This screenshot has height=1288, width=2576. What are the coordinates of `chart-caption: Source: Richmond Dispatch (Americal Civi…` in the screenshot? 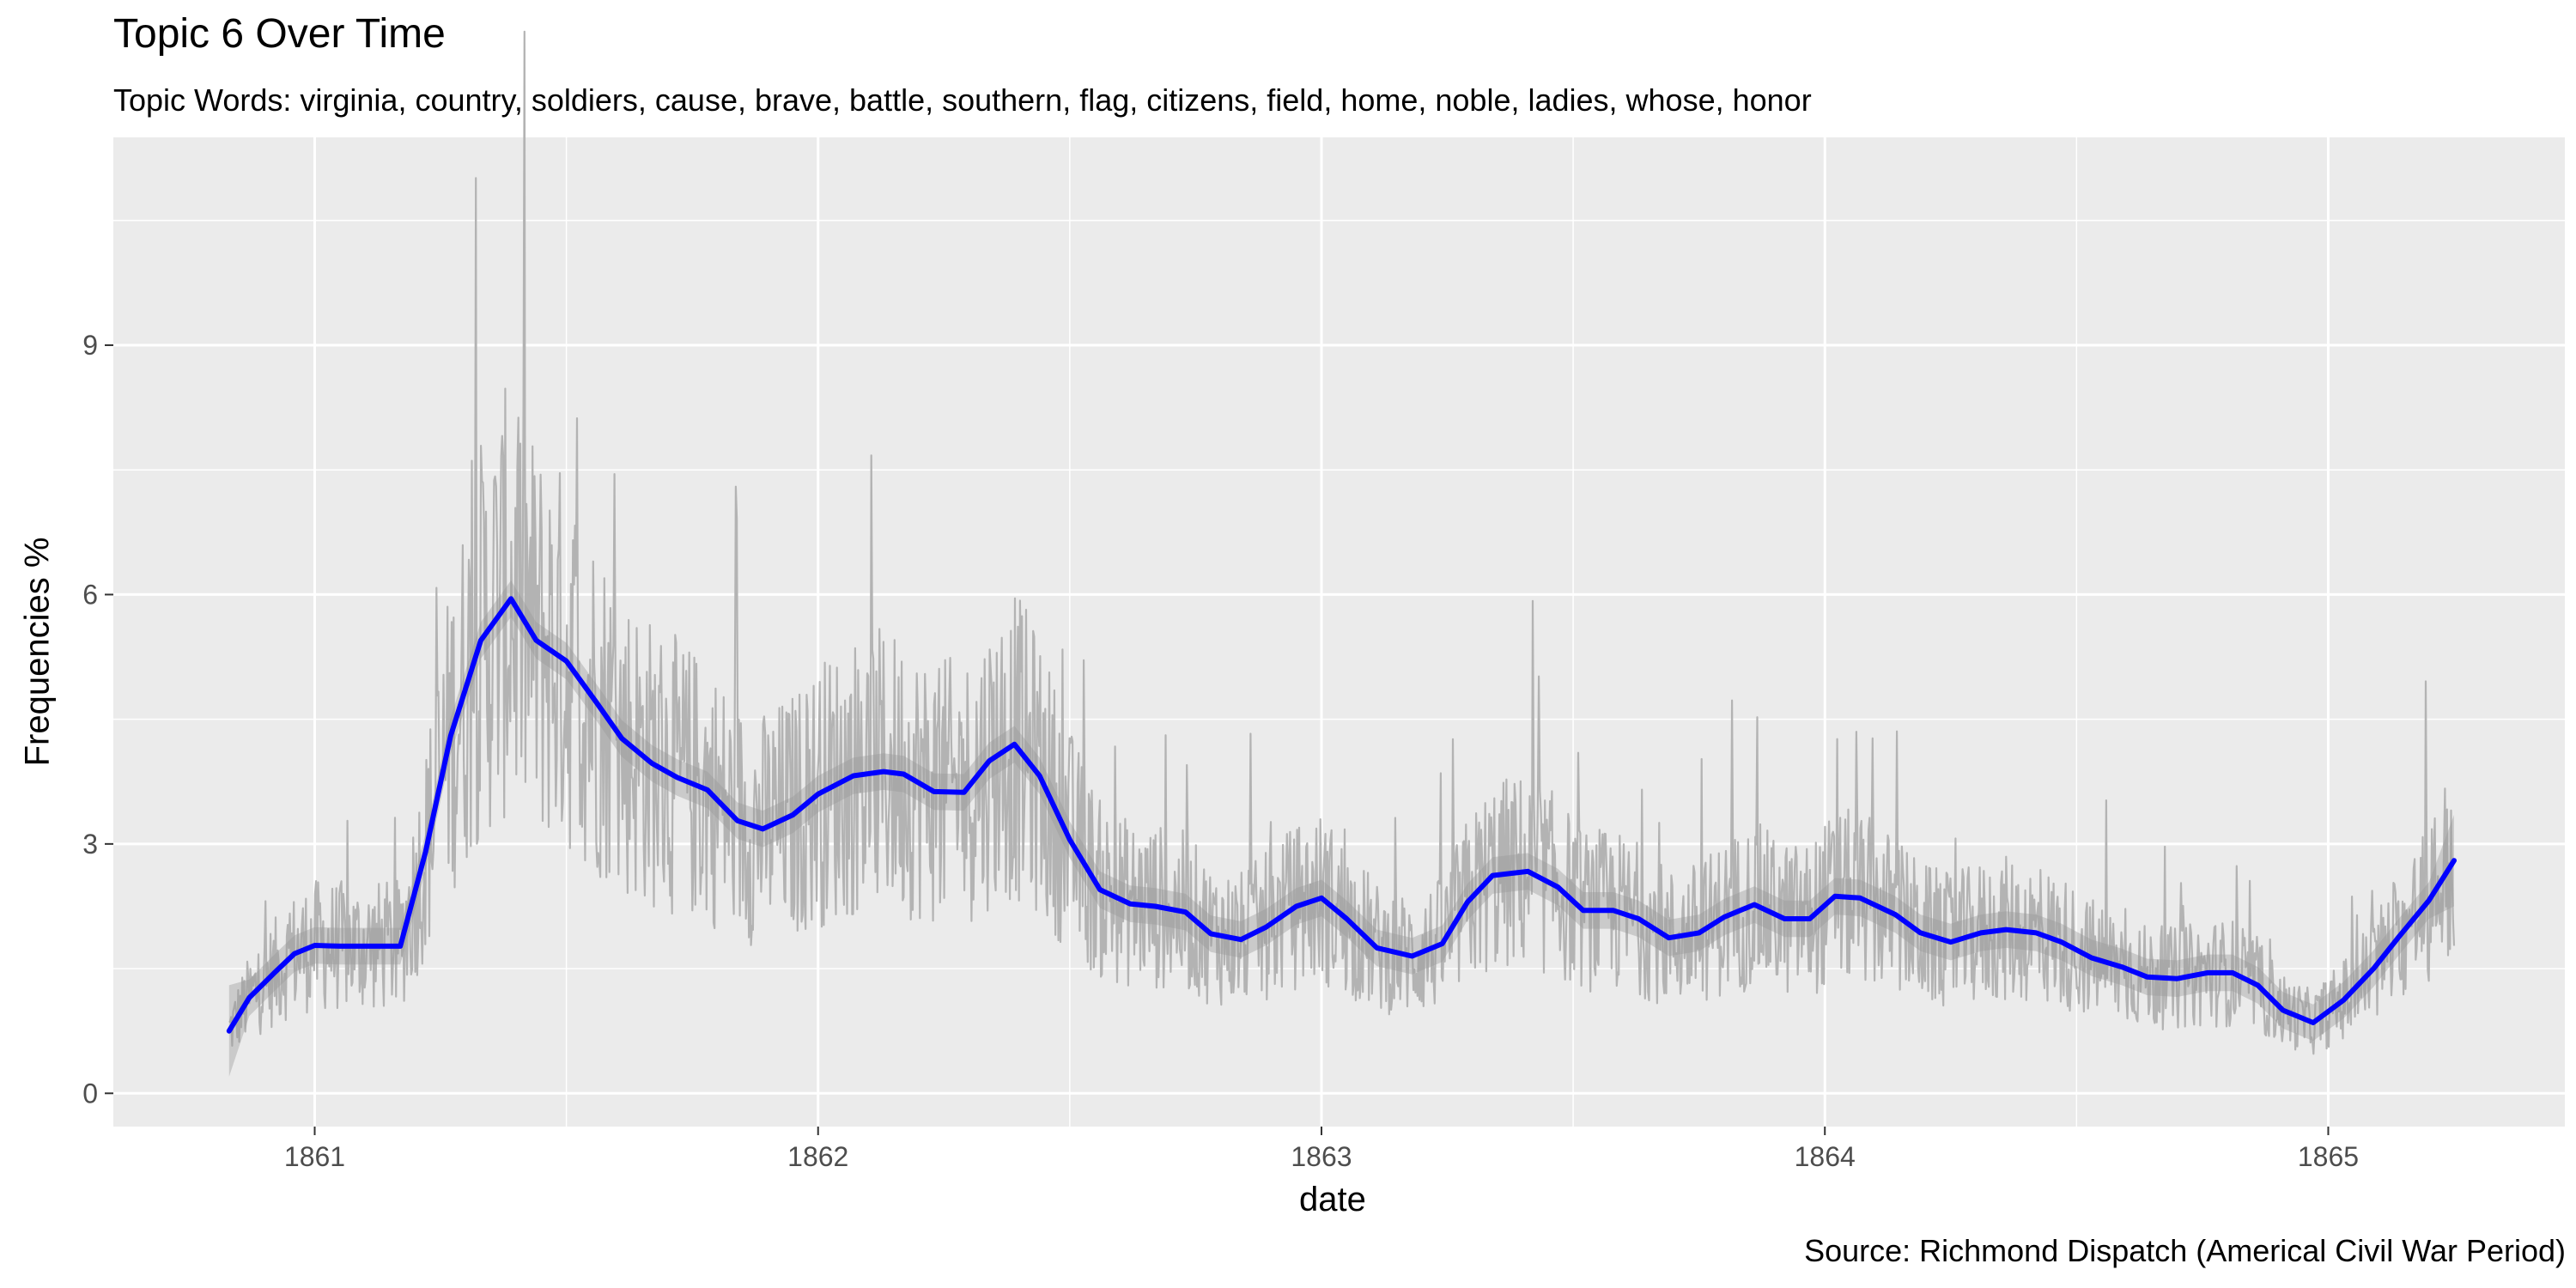 It's located at (2185, 1250).